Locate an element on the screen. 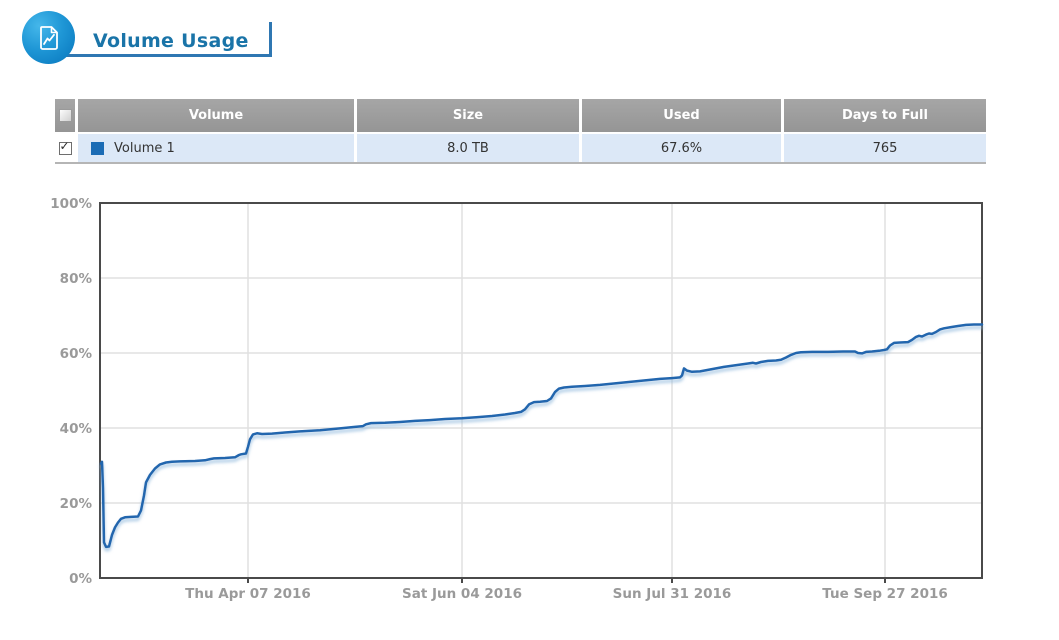  select-all-cell is located at coordinates (65, 115).